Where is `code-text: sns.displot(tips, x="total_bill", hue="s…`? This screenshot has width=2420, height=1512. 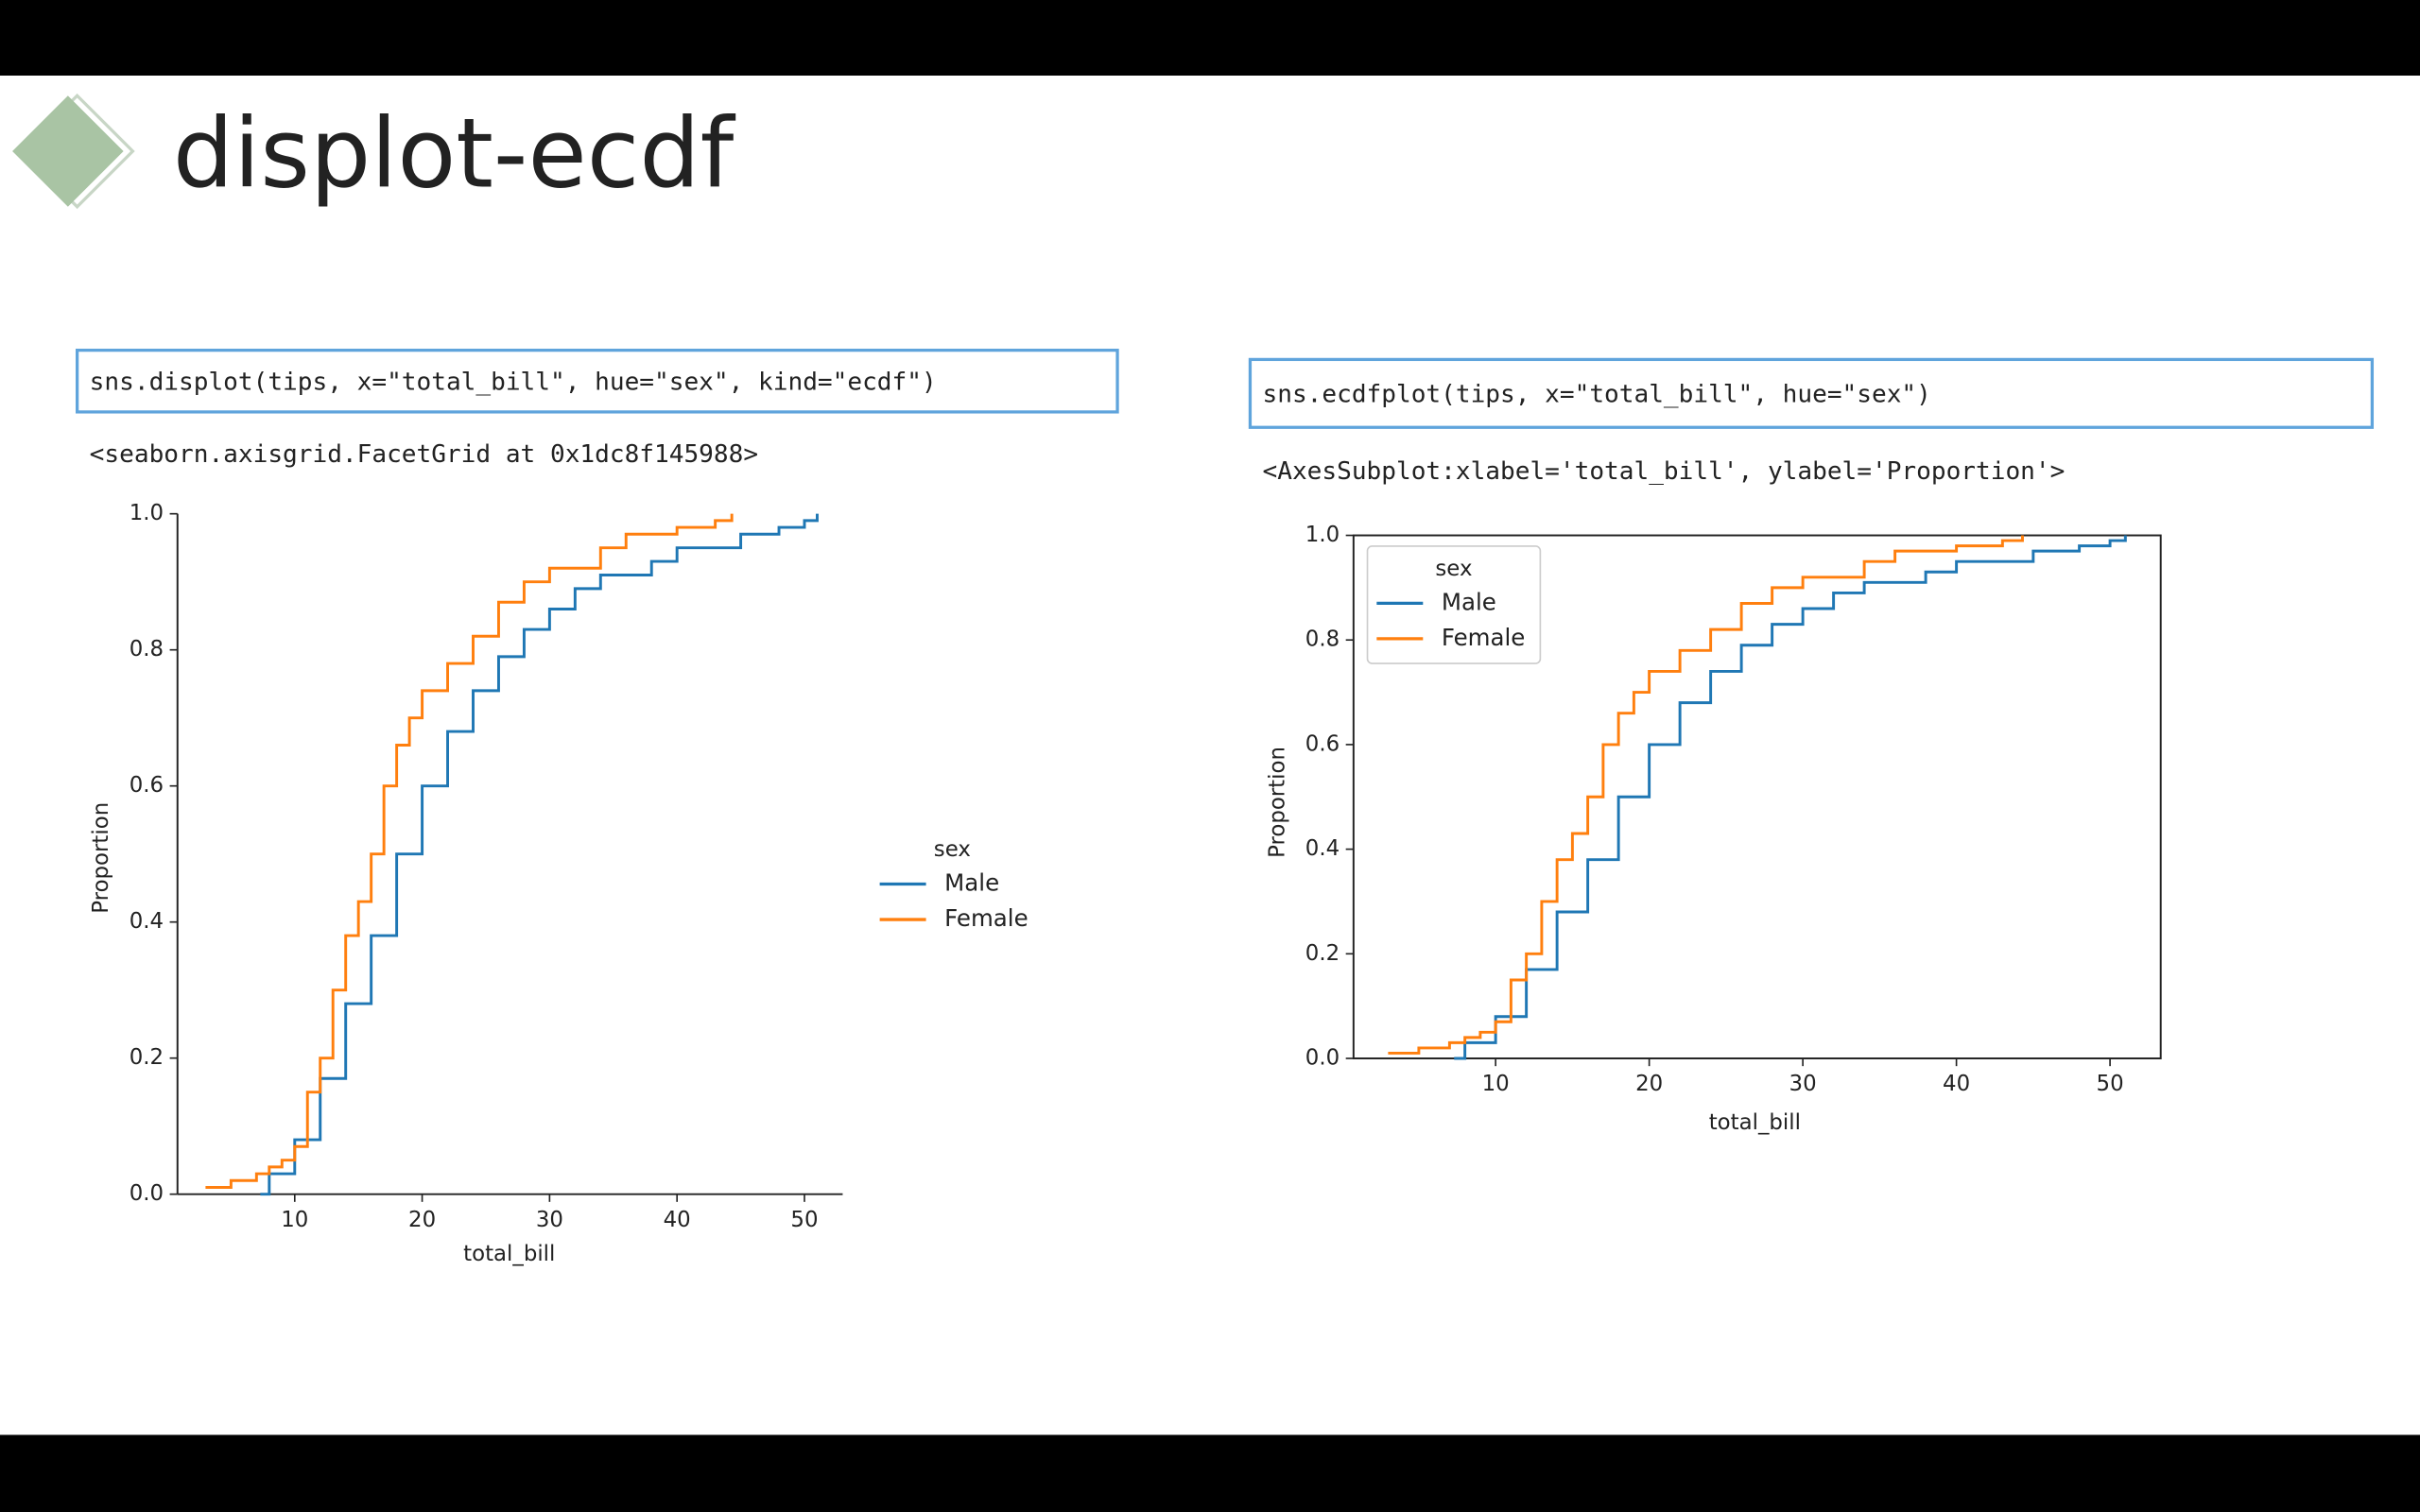
code-text: sns.displot(tips, x="total_bill", hue="s… is located at coordinates (513, 382).